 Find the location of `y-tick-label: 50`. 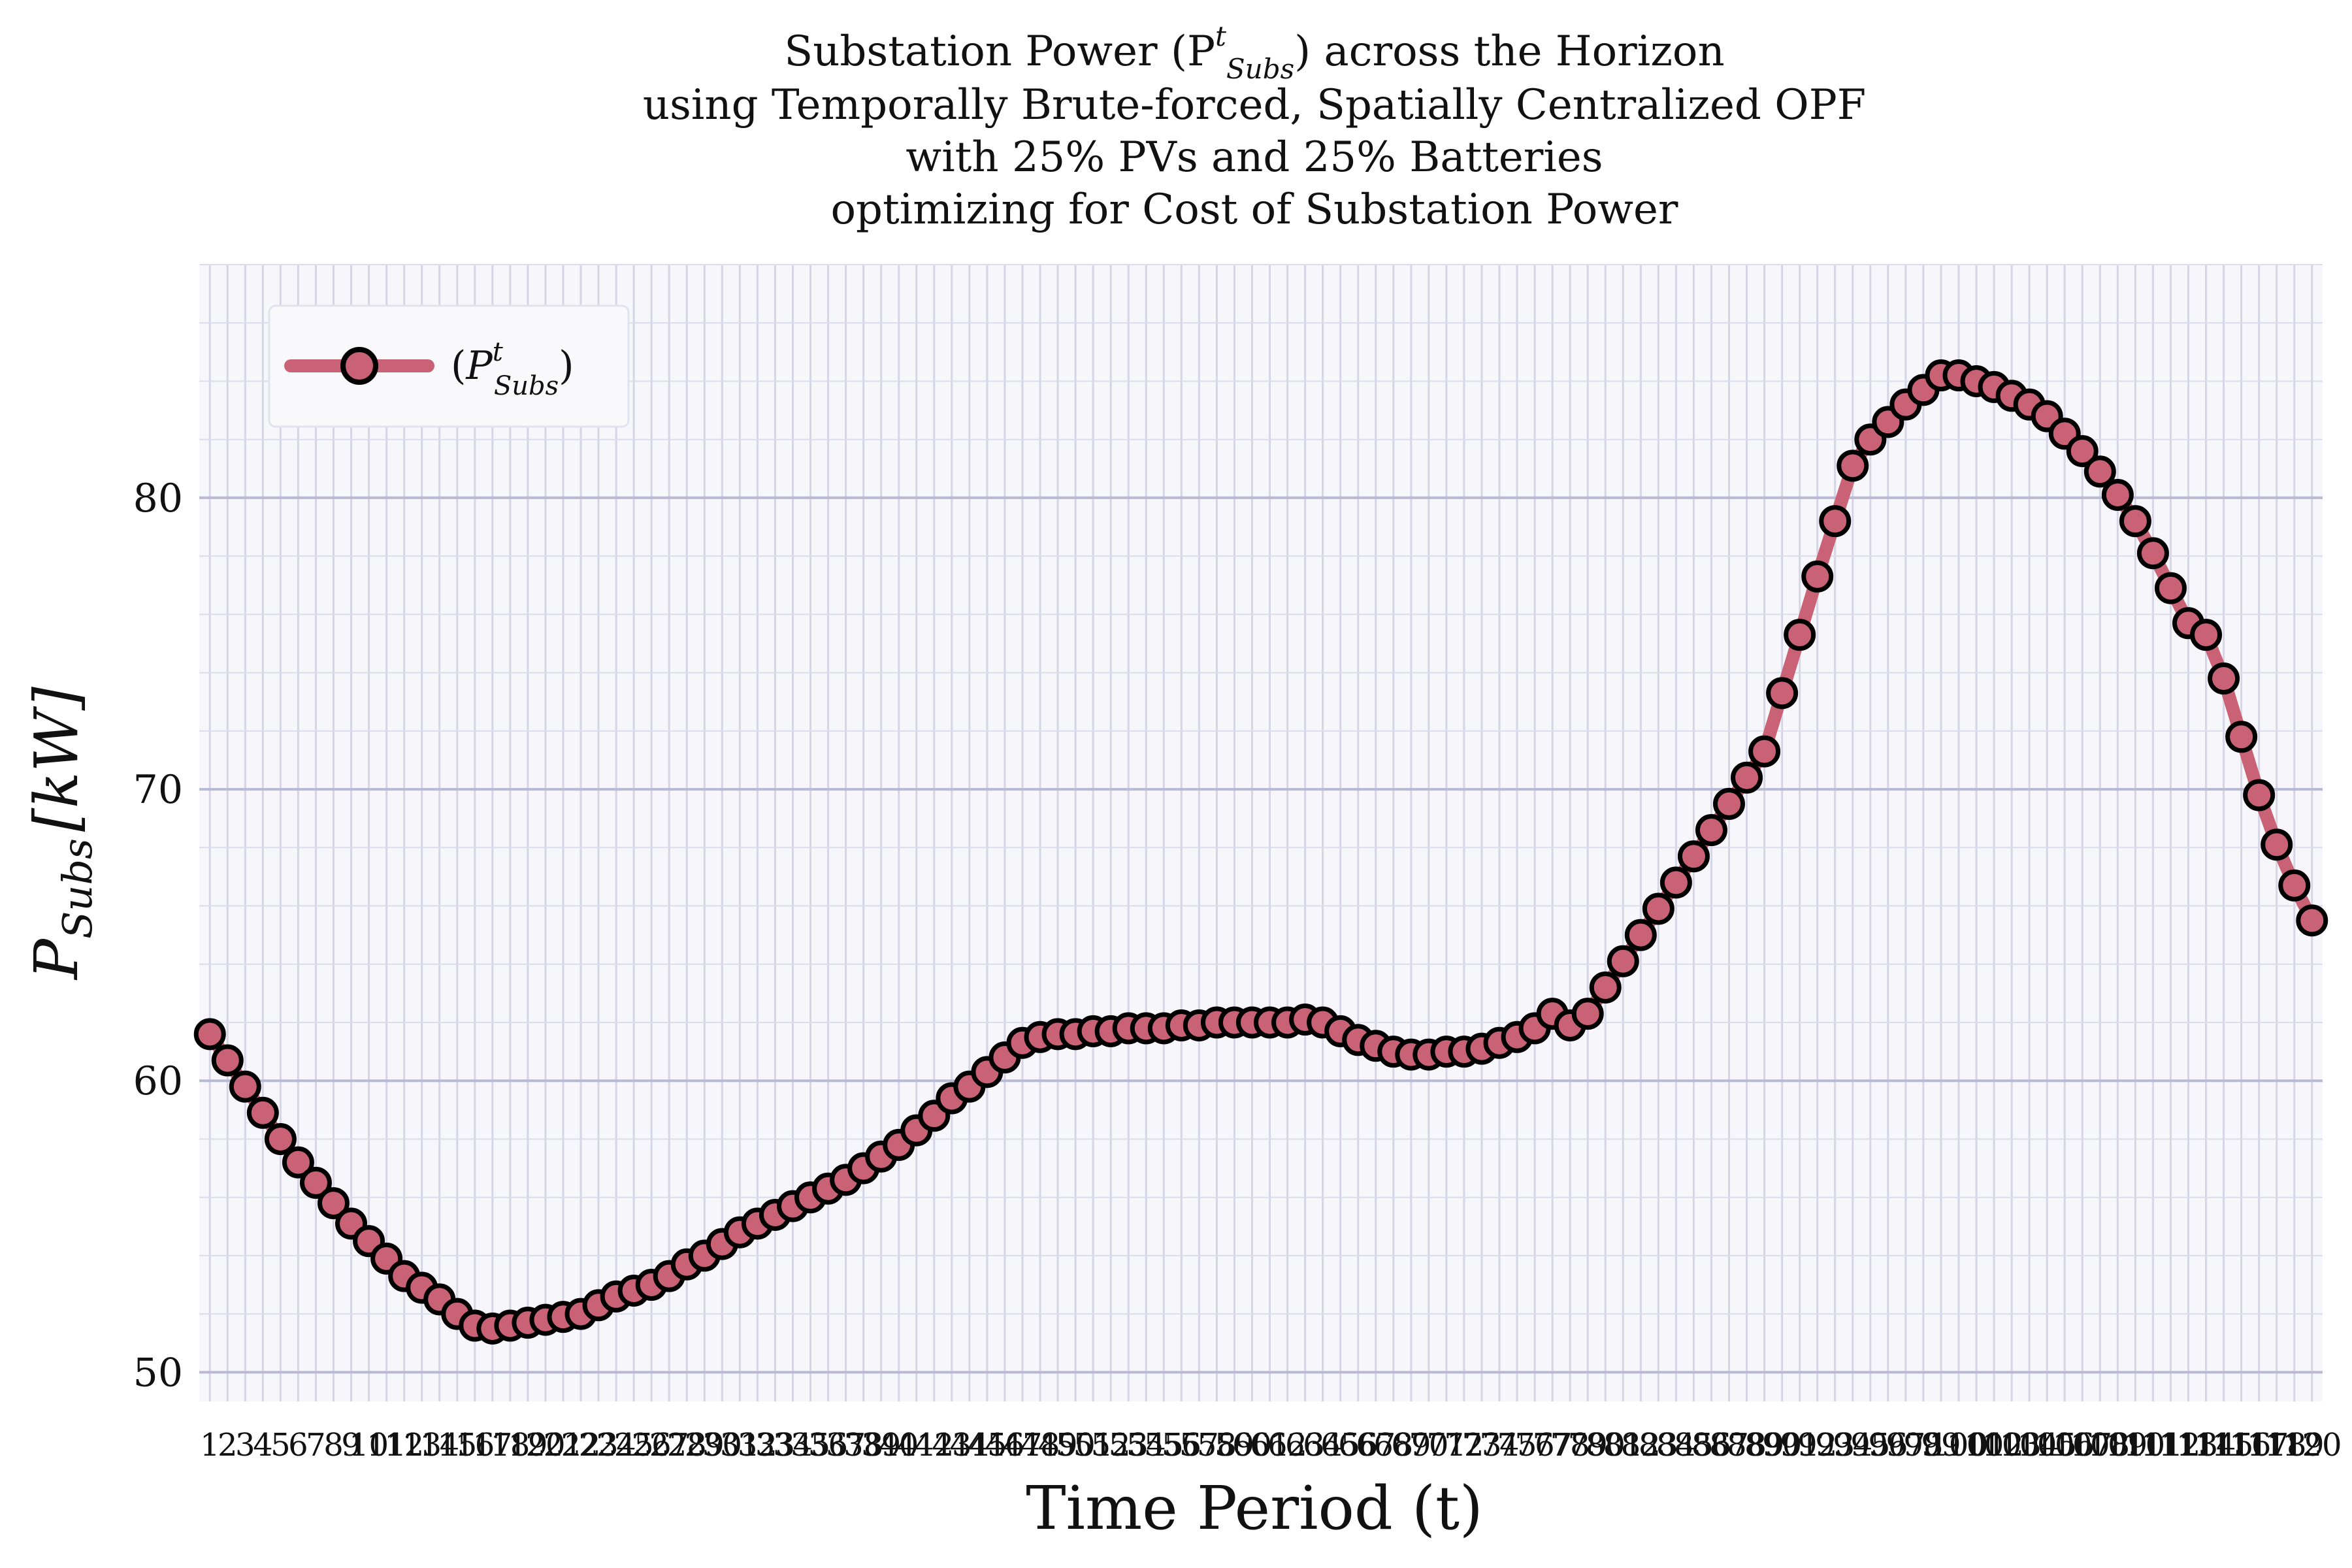

y-tick-label: 50 is located at coordinates (158, 1373).